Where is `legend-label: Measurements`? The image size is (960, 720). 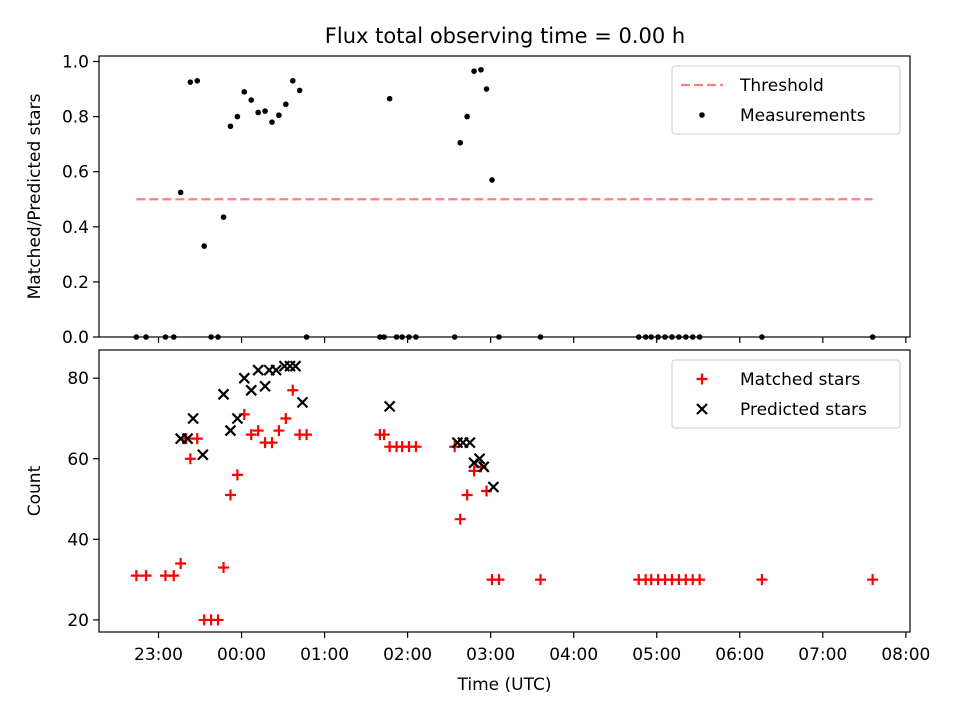 legend-label: Measurements is located at coordinates (803, 116).